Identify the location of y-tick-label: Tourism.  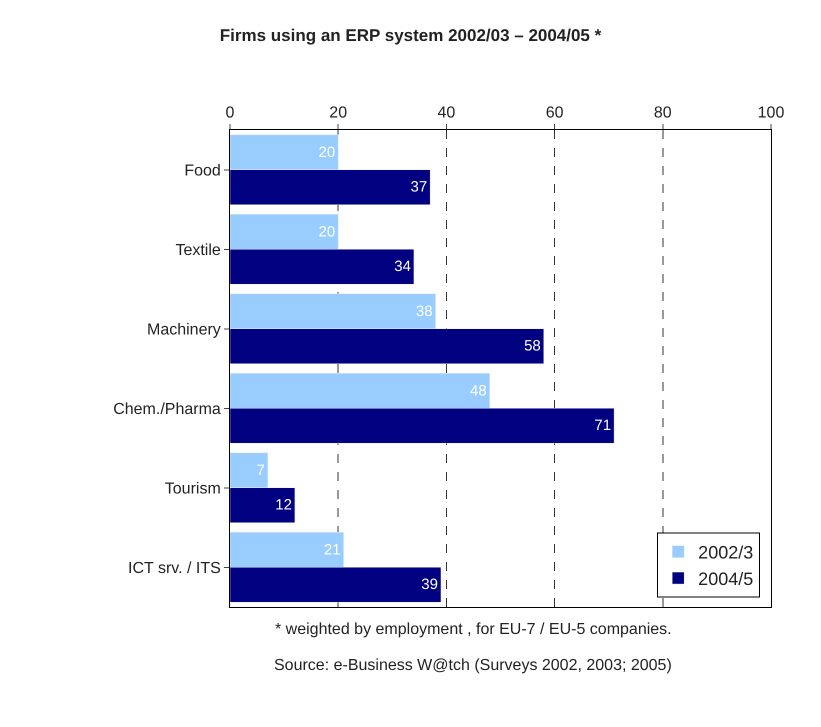
(192, 489).